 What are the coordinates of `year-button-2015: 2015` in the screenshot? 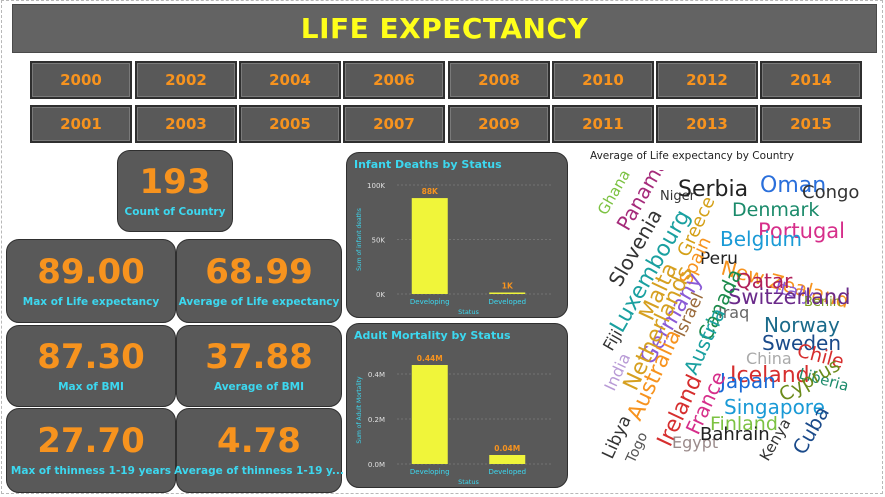 It's located at (811, 124).